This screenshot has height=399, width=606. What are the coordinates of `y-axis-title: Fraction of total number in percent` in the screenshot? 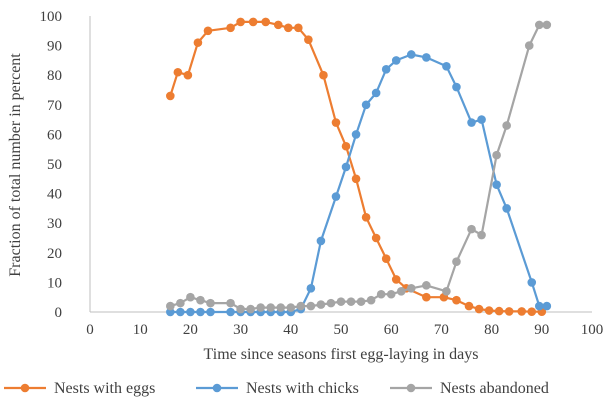 It's located at (15, 165).